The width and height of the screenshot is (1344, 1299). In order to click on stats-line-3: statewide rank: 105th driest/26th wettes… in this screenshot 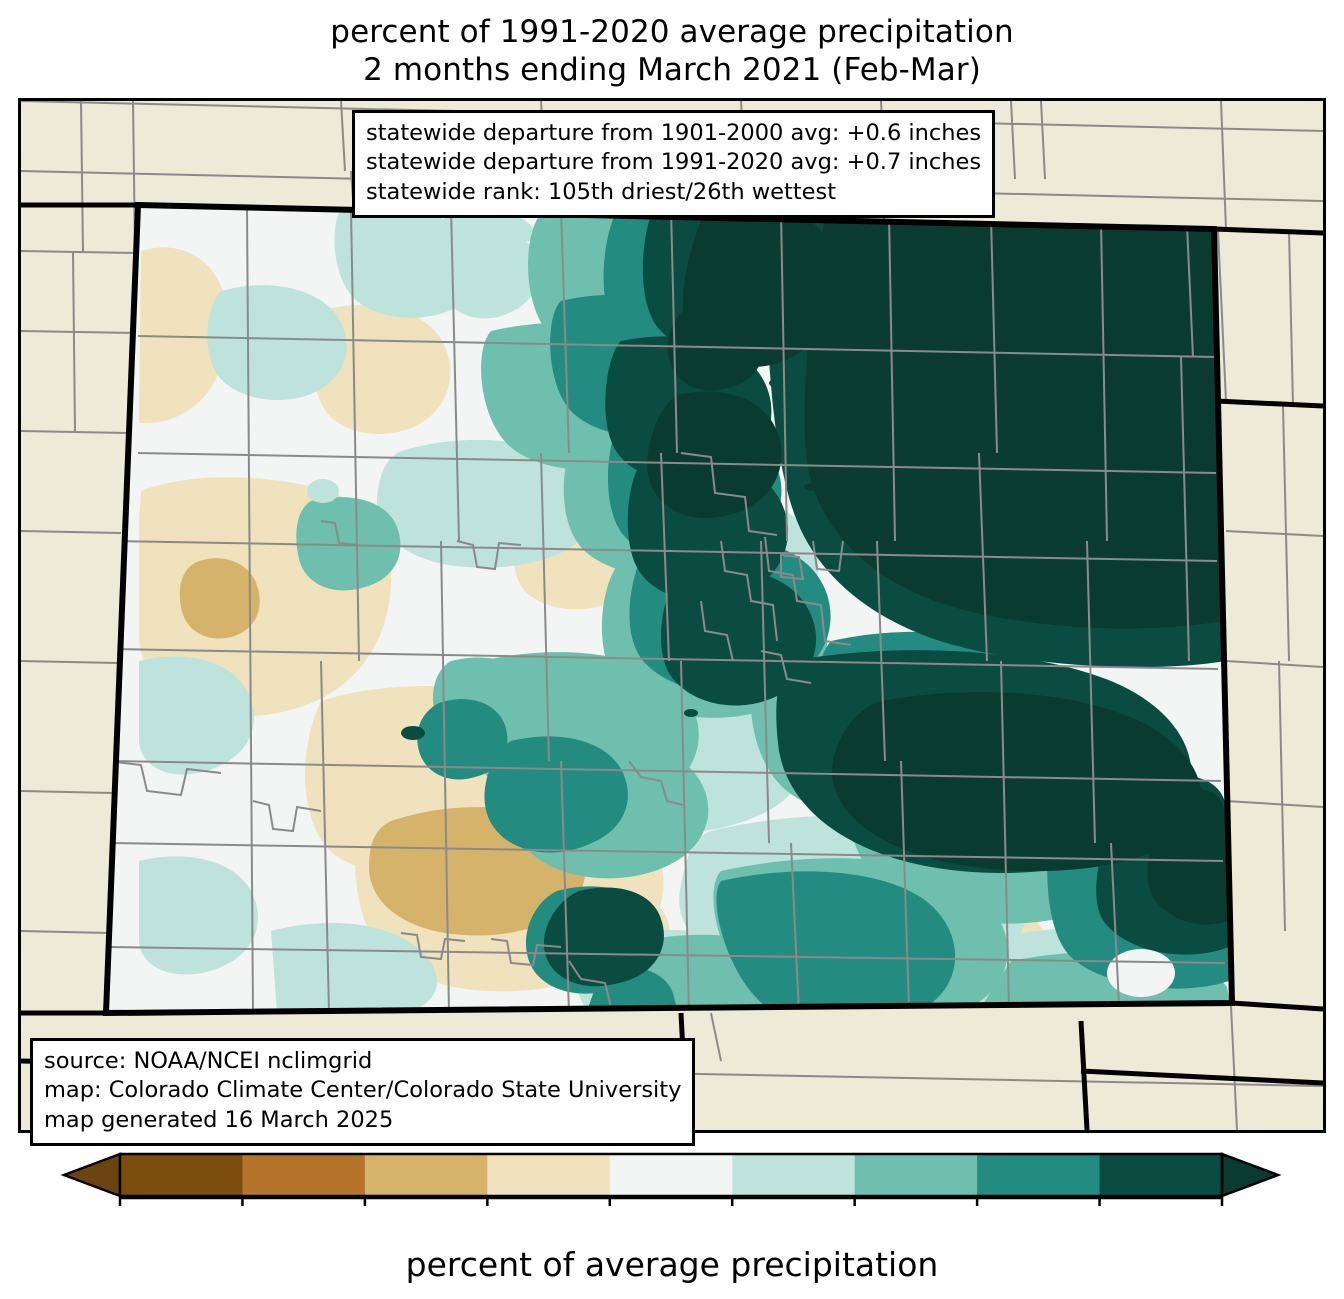, I will do `click(601, 191)`.